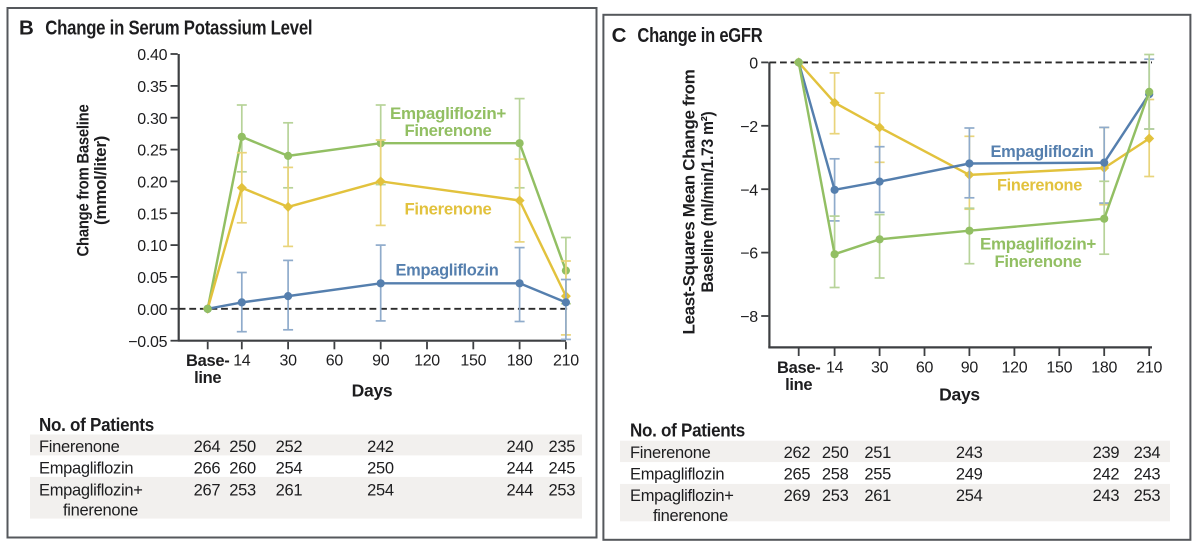 Image resolution: width=1198 pixels, height=543 pixels. What do you see at coordinates (969, 475) in the screenshot?
I see `svg-text: 249` at bounding box center [969, 475].